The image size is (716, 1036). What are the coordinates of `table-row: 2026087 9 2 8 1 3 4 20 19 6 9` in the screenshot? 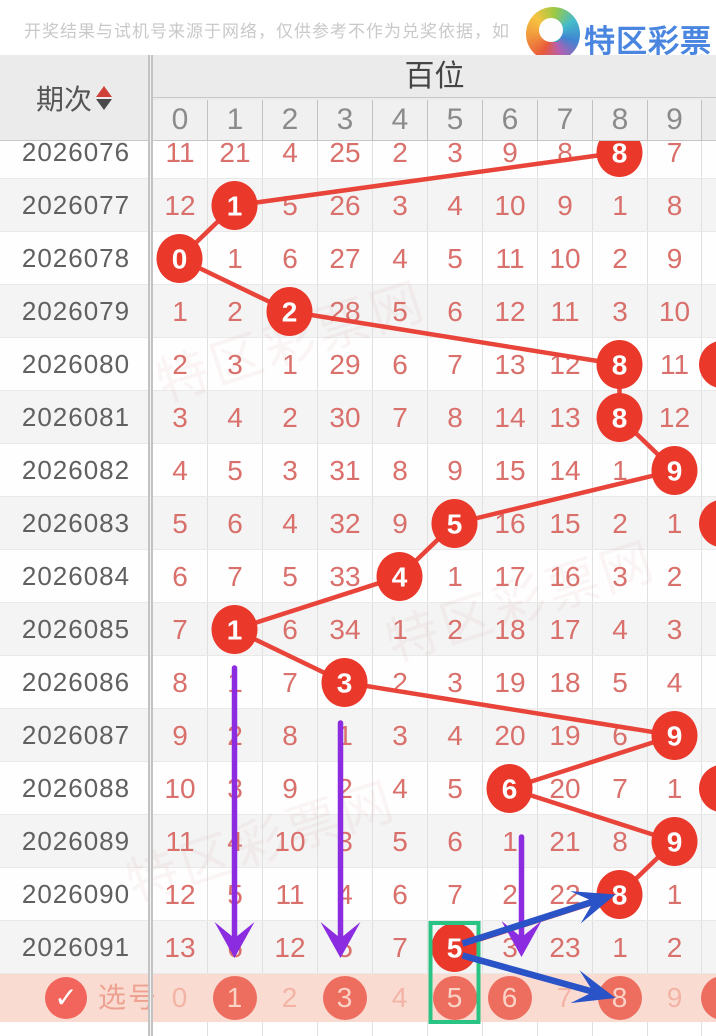 It's located at (358, 735).